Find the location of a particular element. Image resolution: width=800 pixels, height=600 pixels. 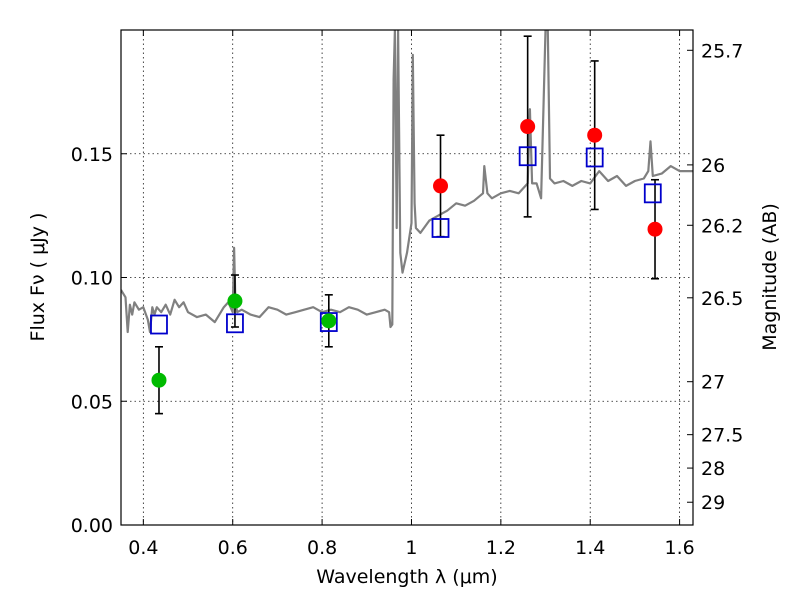

x-tick-label: 1 is located at coordinates (411, 548).